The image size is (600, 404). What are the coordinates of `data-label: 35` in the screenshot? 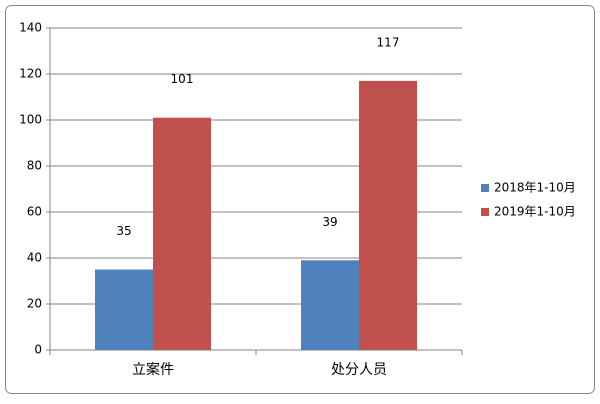 It's located at (123, 231).